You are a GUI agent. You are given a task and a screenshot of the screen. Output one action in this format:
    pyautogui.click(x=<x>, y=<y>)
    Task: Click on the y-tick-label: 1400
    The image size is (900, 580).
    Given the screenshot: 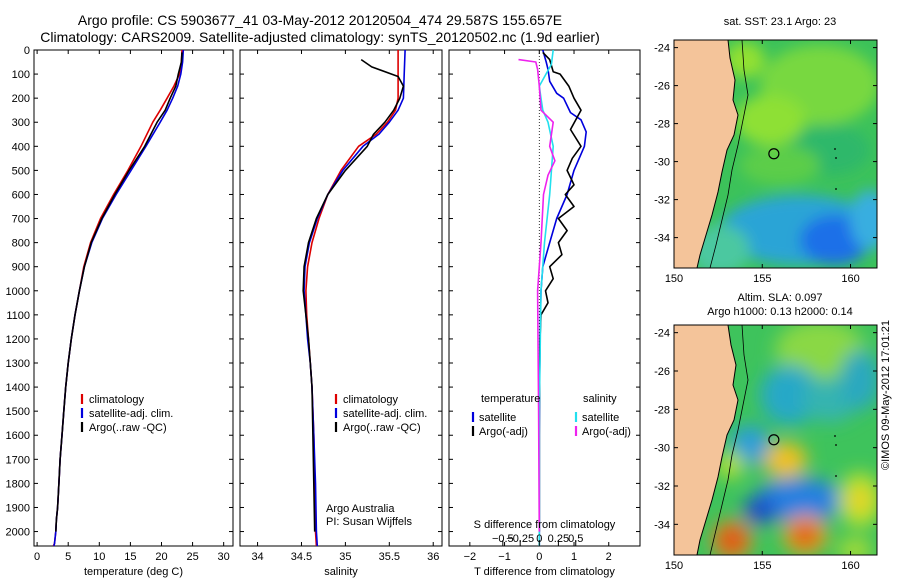 What is the action you would take?
    pyautogui.click(x=18, y=388)
    